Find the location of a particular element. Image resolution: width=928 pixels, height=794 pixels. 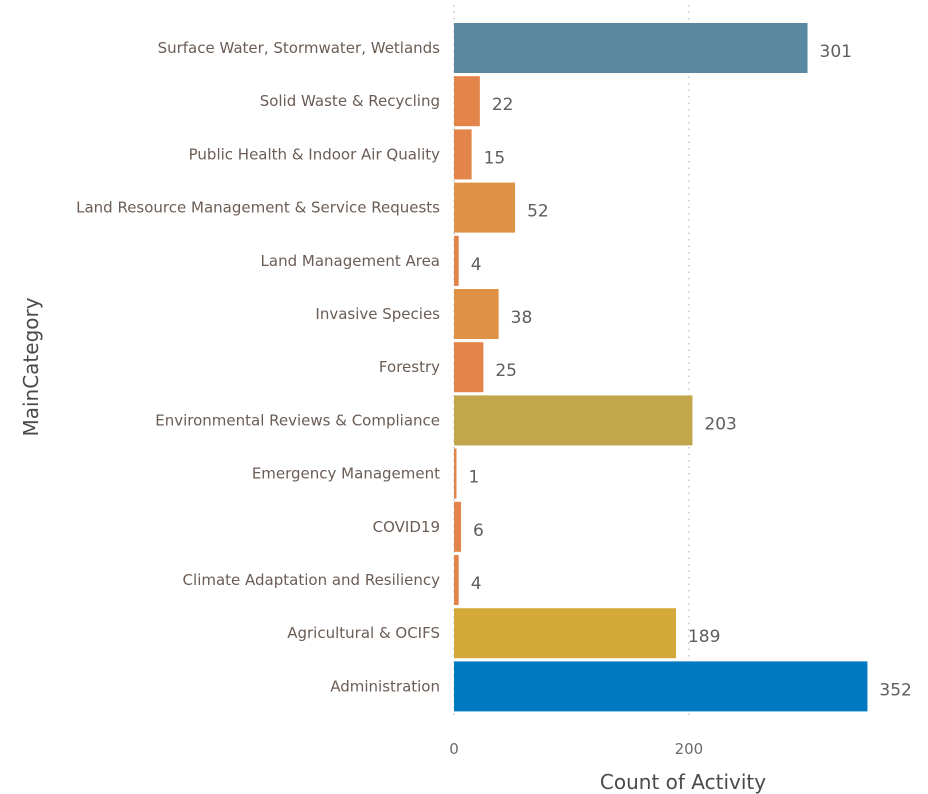

x-tick-label: 0 is located at coordinates (454, 749).